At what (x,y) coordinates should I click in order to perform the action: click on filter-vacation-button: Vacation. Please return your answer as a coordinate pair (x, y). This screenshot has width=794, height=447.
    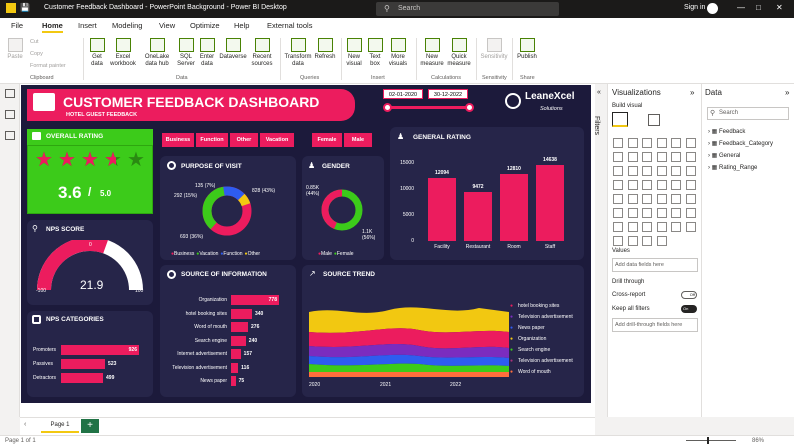
    Looking at the image, I should click on (277, 140).